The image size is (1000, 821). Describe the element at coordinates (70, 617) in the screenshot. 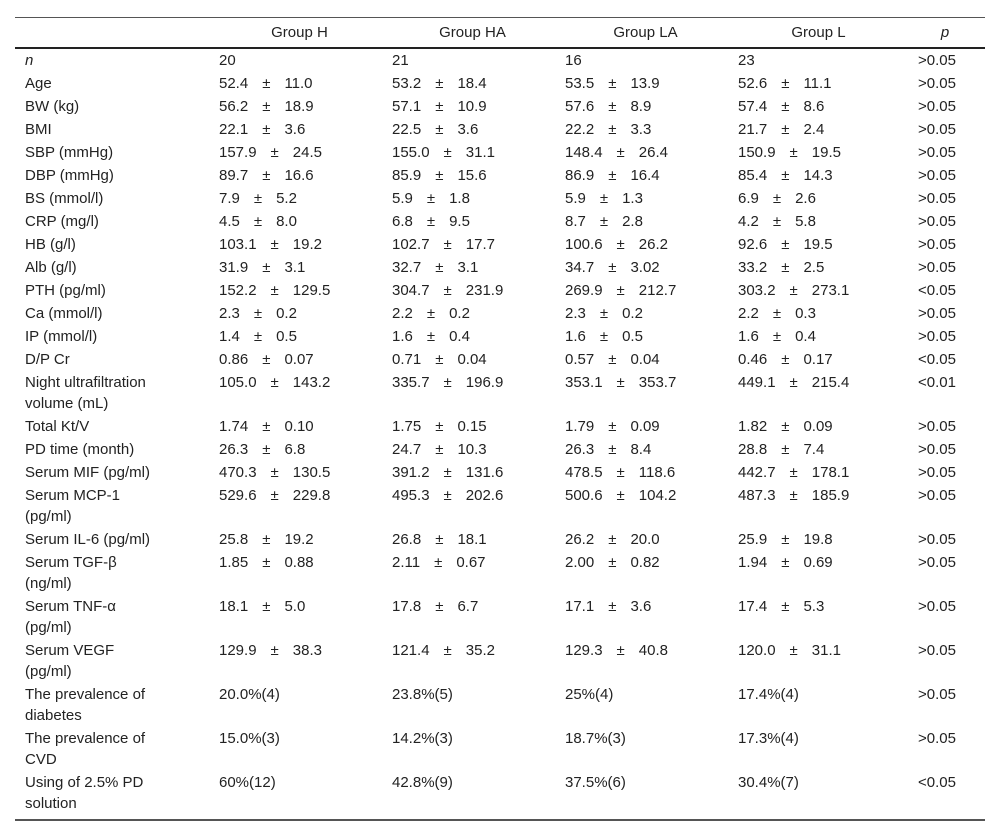

I see `row-label-text: Serum TNF-α (pg/ml)` at that location.